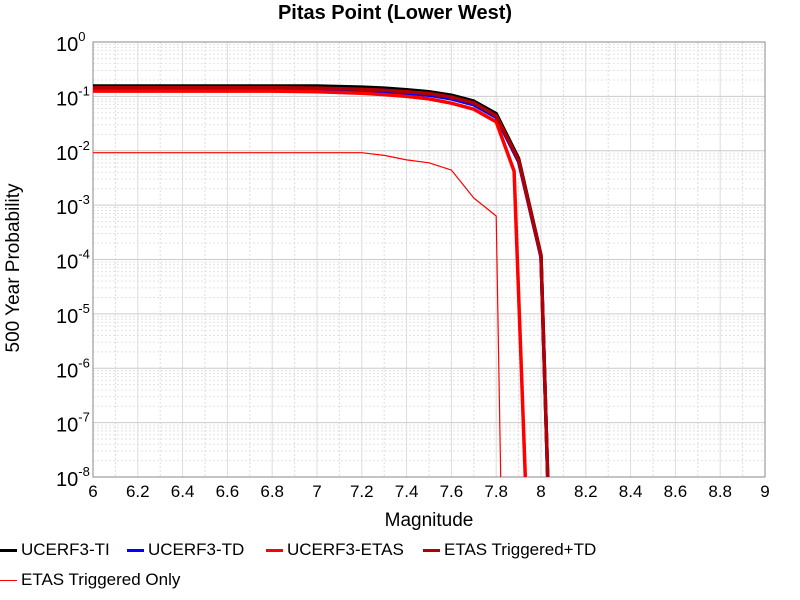 The width and height of the screenshot is (800, 600). Describe the element at coordinates (362, 491) in the screenshot. I see `x-tick-label: 7.2` at that location.